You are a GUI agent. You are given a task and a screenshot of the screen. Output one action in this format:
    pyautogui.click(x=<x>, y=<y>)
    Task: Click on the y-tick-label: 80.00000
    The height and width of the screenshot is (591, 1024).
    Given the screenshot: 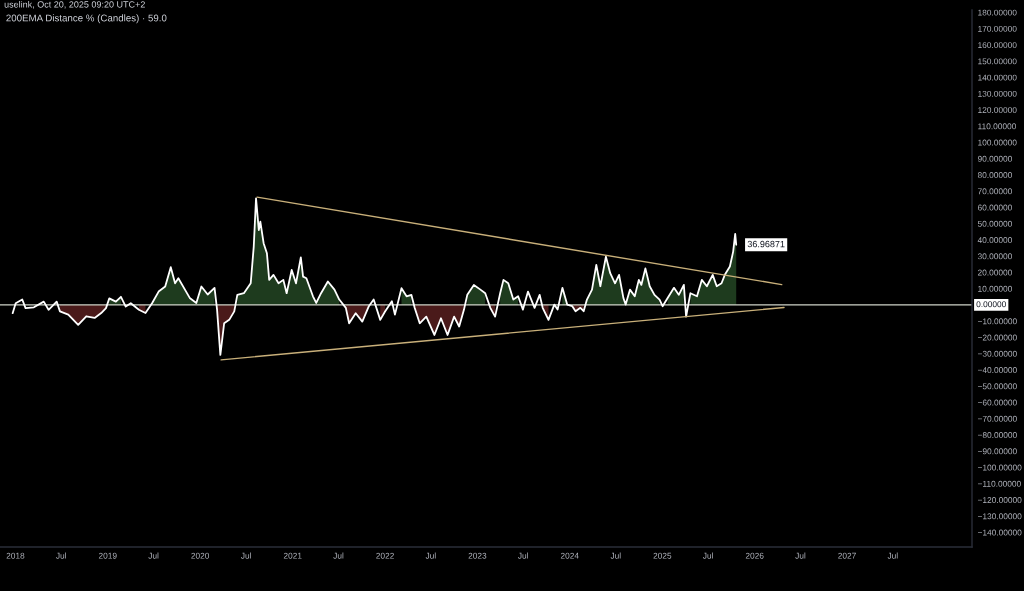 What is the action you would take?
    pyautogui.click(x=994, y=175)
    